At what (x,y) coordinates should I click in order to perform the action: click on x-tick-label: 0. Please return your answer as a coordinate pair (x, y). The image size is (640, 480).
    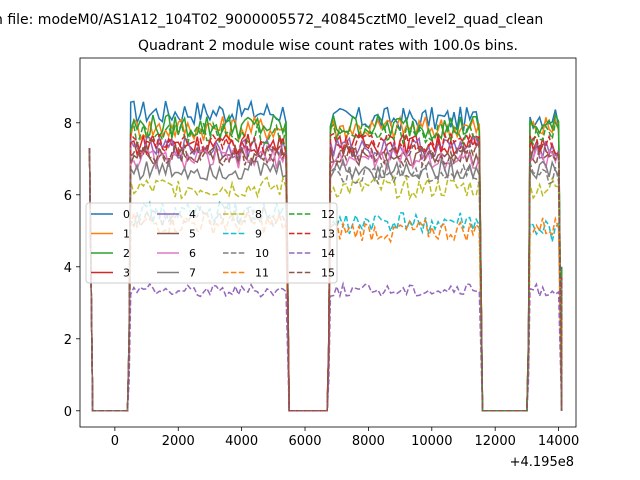
    Looking at the image, I should click on (115, 441).